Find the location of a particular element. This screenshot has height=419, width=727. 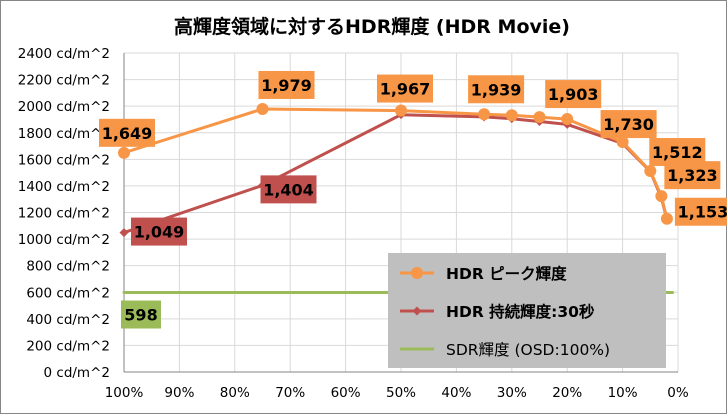

data-label: 1,512 is located at coordinates (677, 152).